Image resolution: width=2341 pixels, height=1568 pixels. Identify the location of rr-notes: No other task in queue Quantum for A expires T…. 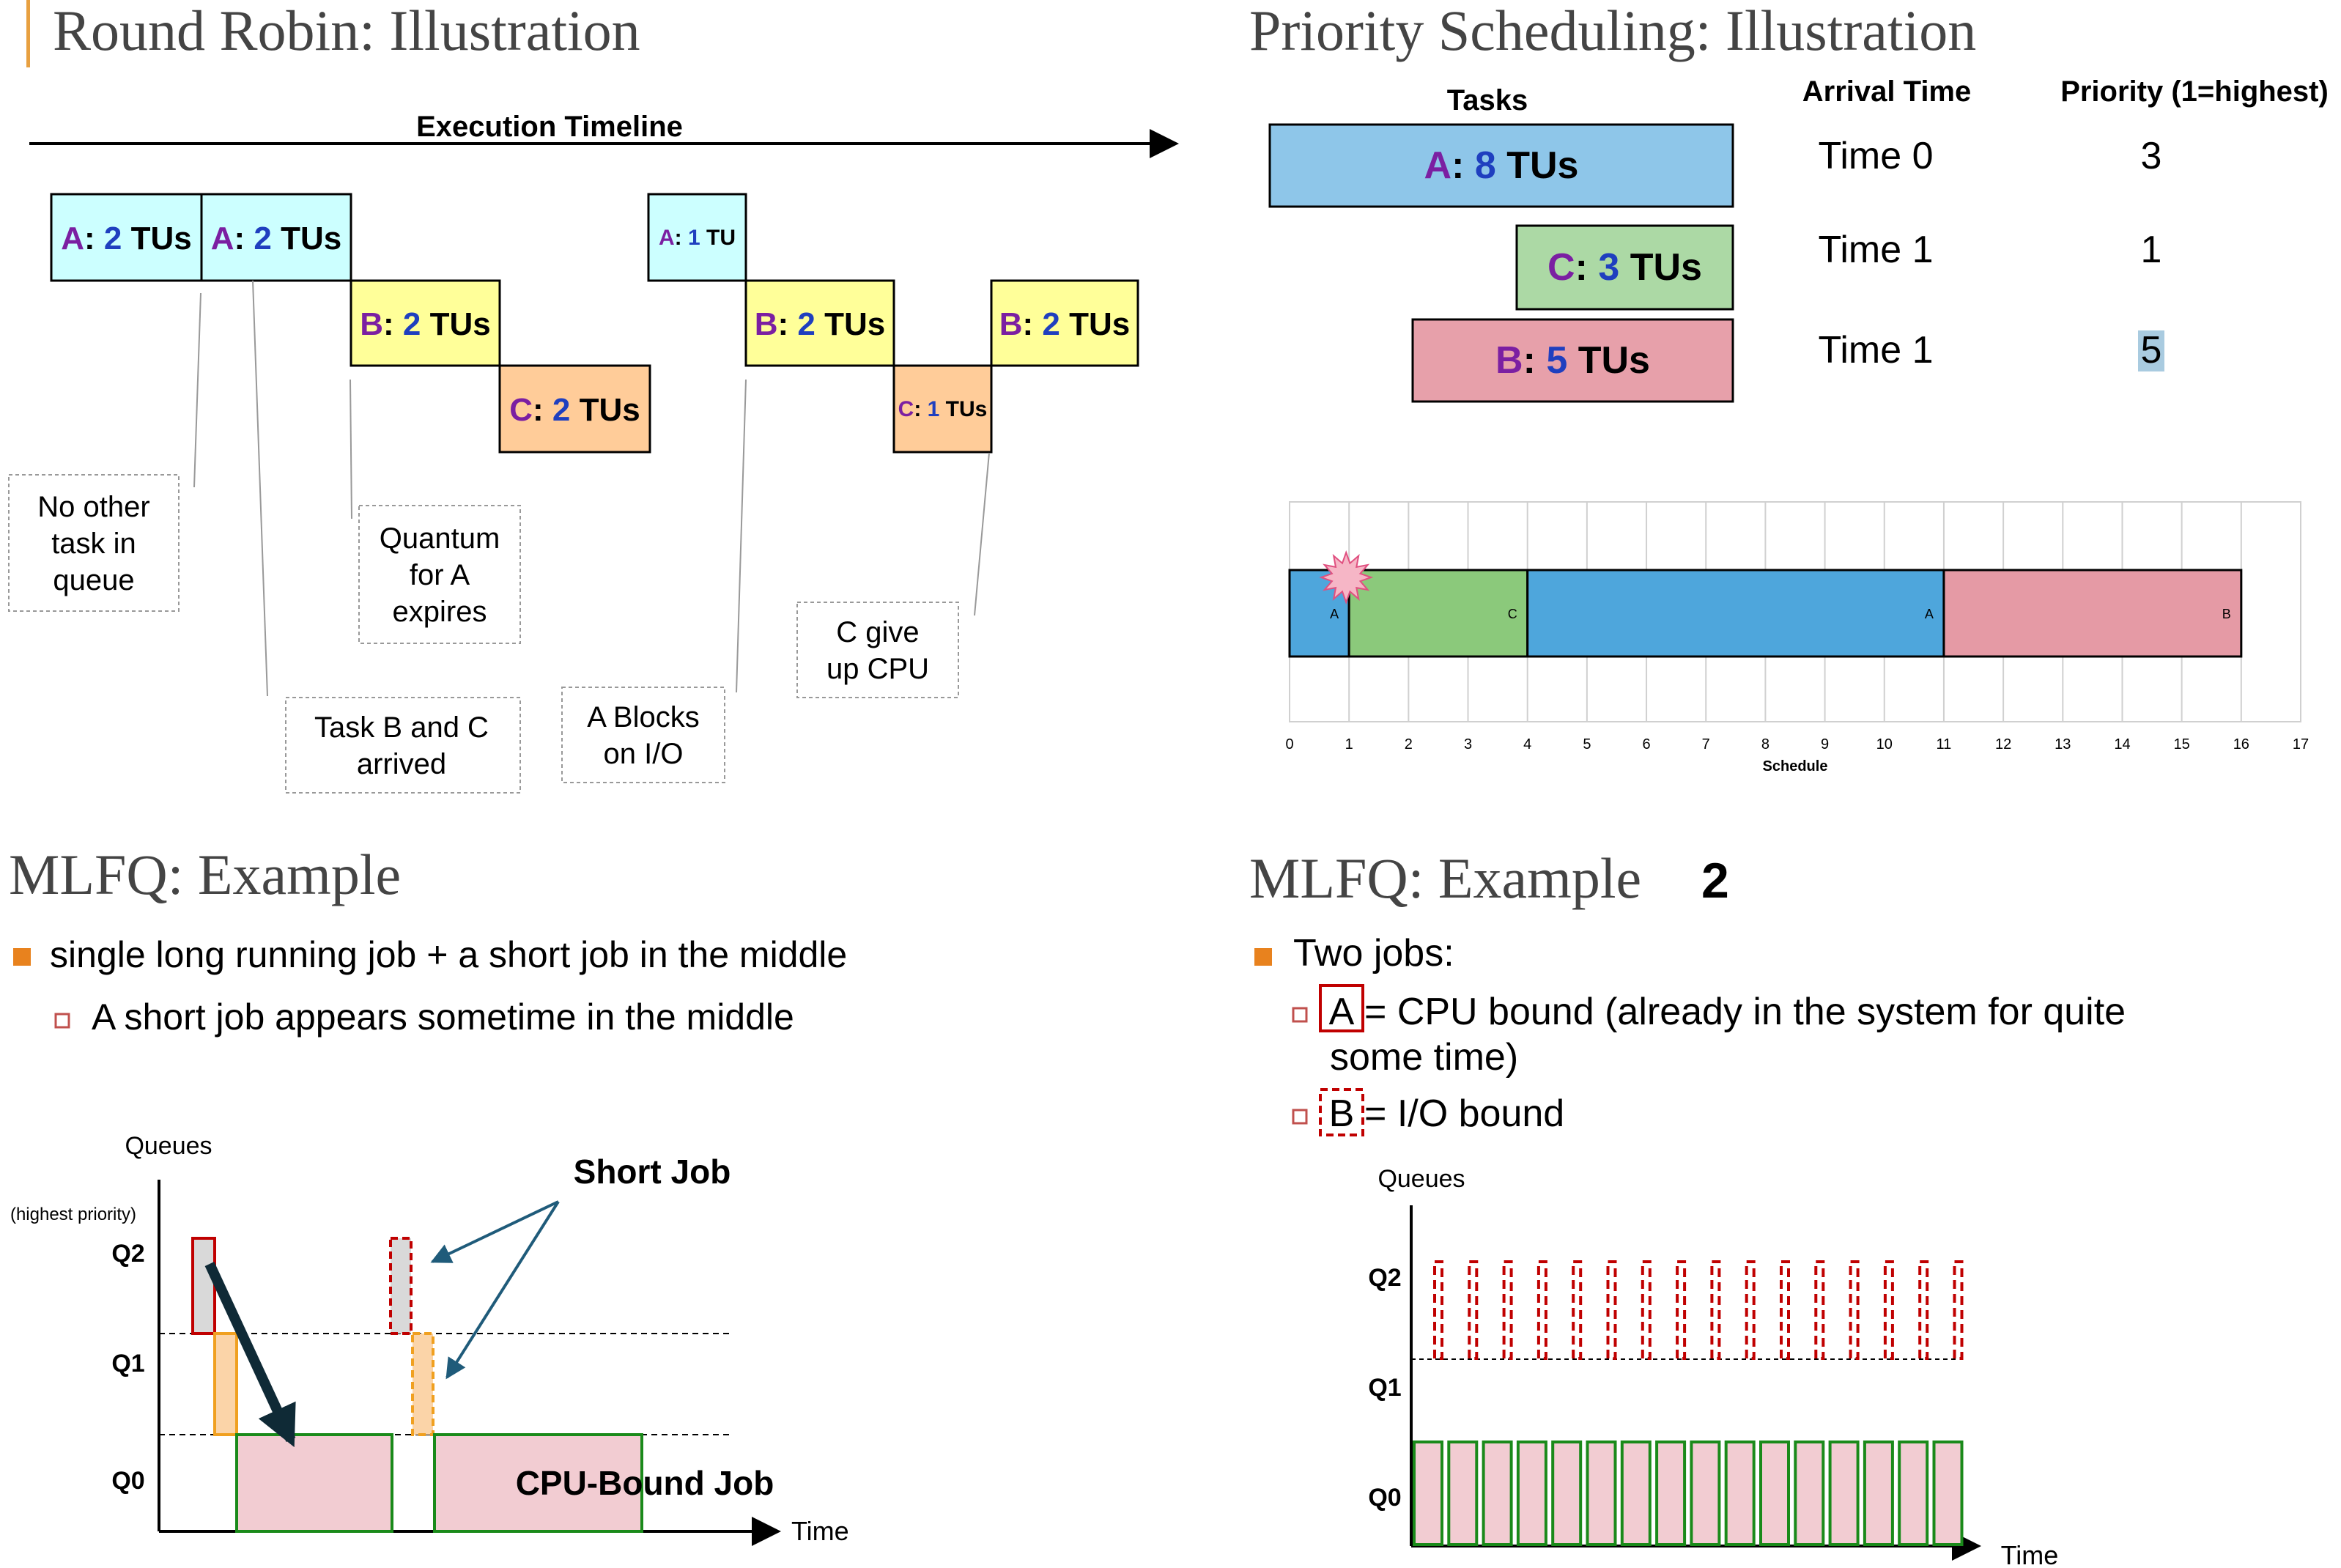
(483, 634).